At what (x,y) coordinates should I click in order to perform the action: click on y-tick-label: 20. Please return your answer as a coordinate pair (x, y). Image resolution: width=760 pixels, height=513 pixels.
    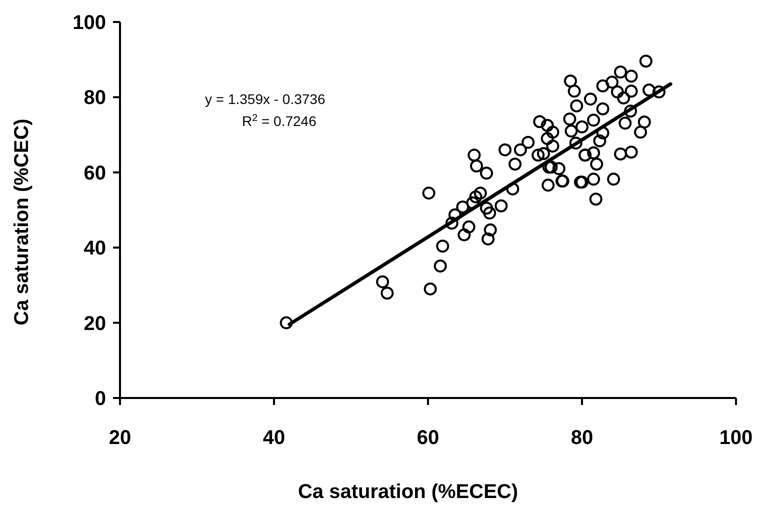
    Looking at the image, I should click on (95, 323).